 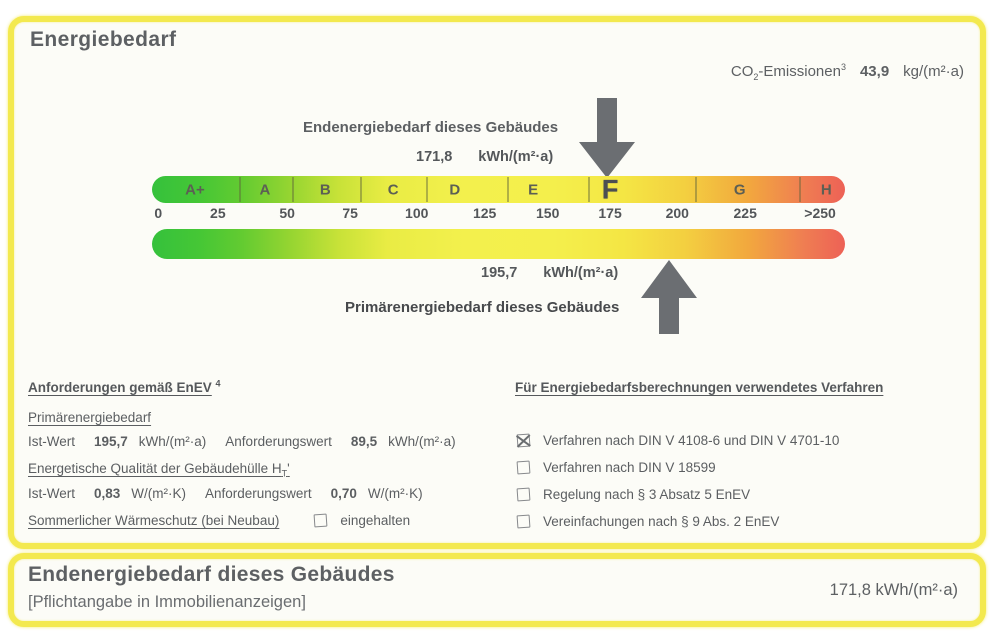 What do you see at coordinates (874, 71) in the screenshot?
I see `co2-value: 43,9` at bounding box center [874, 71].